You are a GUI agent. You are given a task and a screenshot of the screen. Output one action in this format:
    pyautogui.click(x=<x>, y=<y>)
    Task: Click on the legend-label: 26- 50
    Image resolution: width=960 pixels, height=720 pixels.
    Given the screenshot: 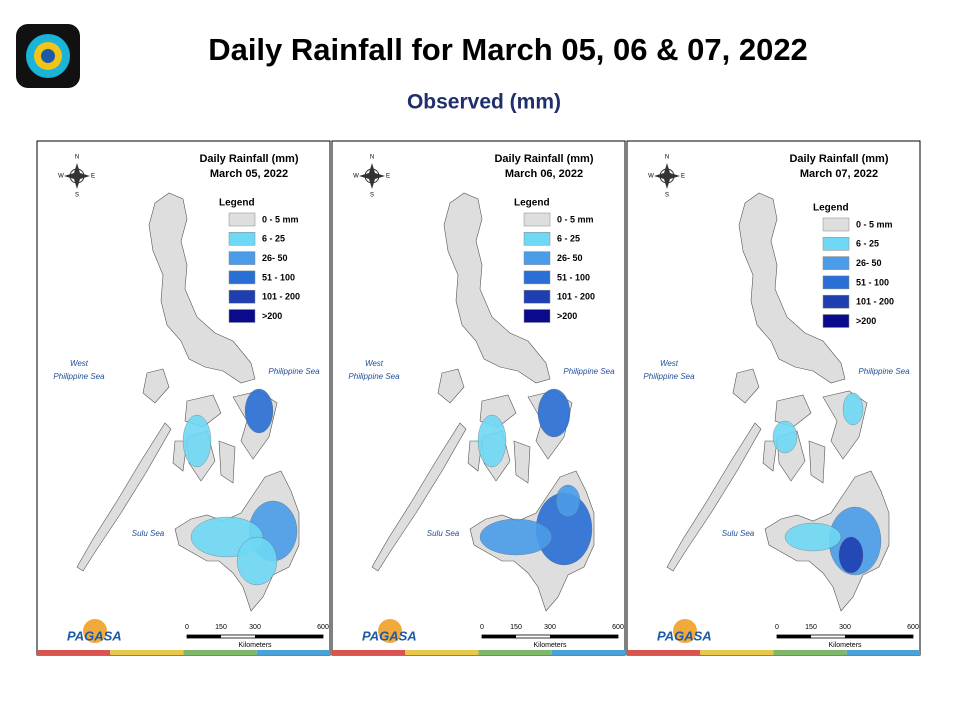 What is the action you would take?
    pyautogui.click(x=275, y=258)
    